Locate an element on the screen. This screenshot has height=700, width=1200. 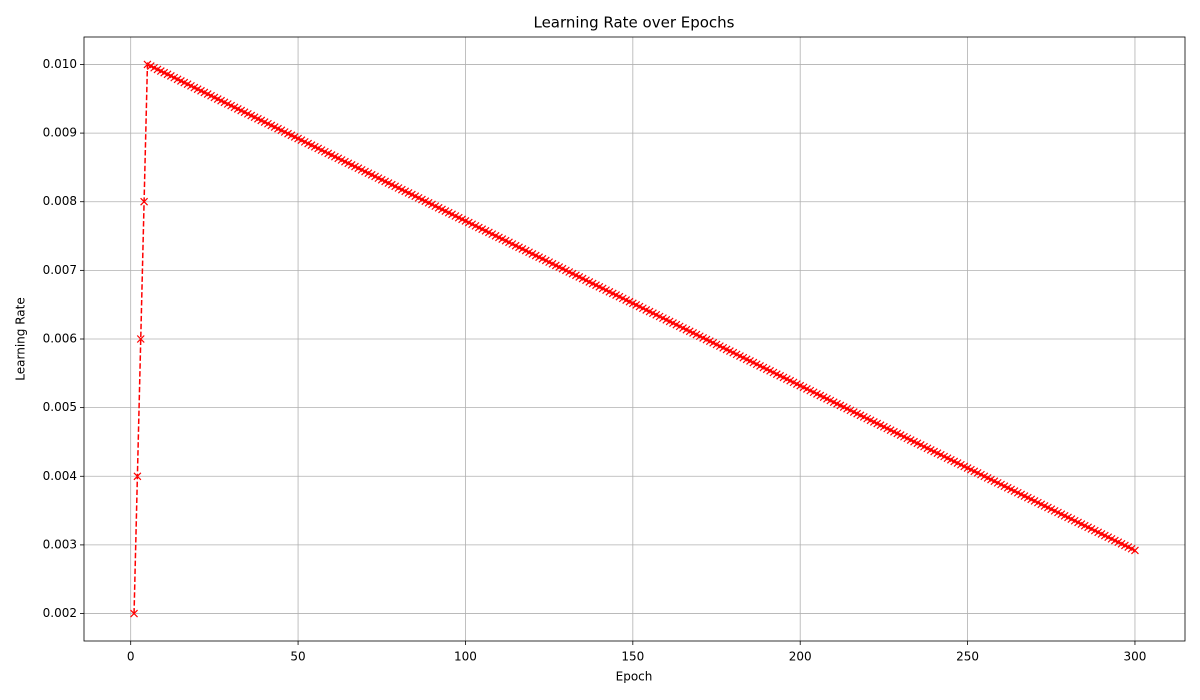
y-axis-label: Learning Rate is located at coordinates (21, 338).